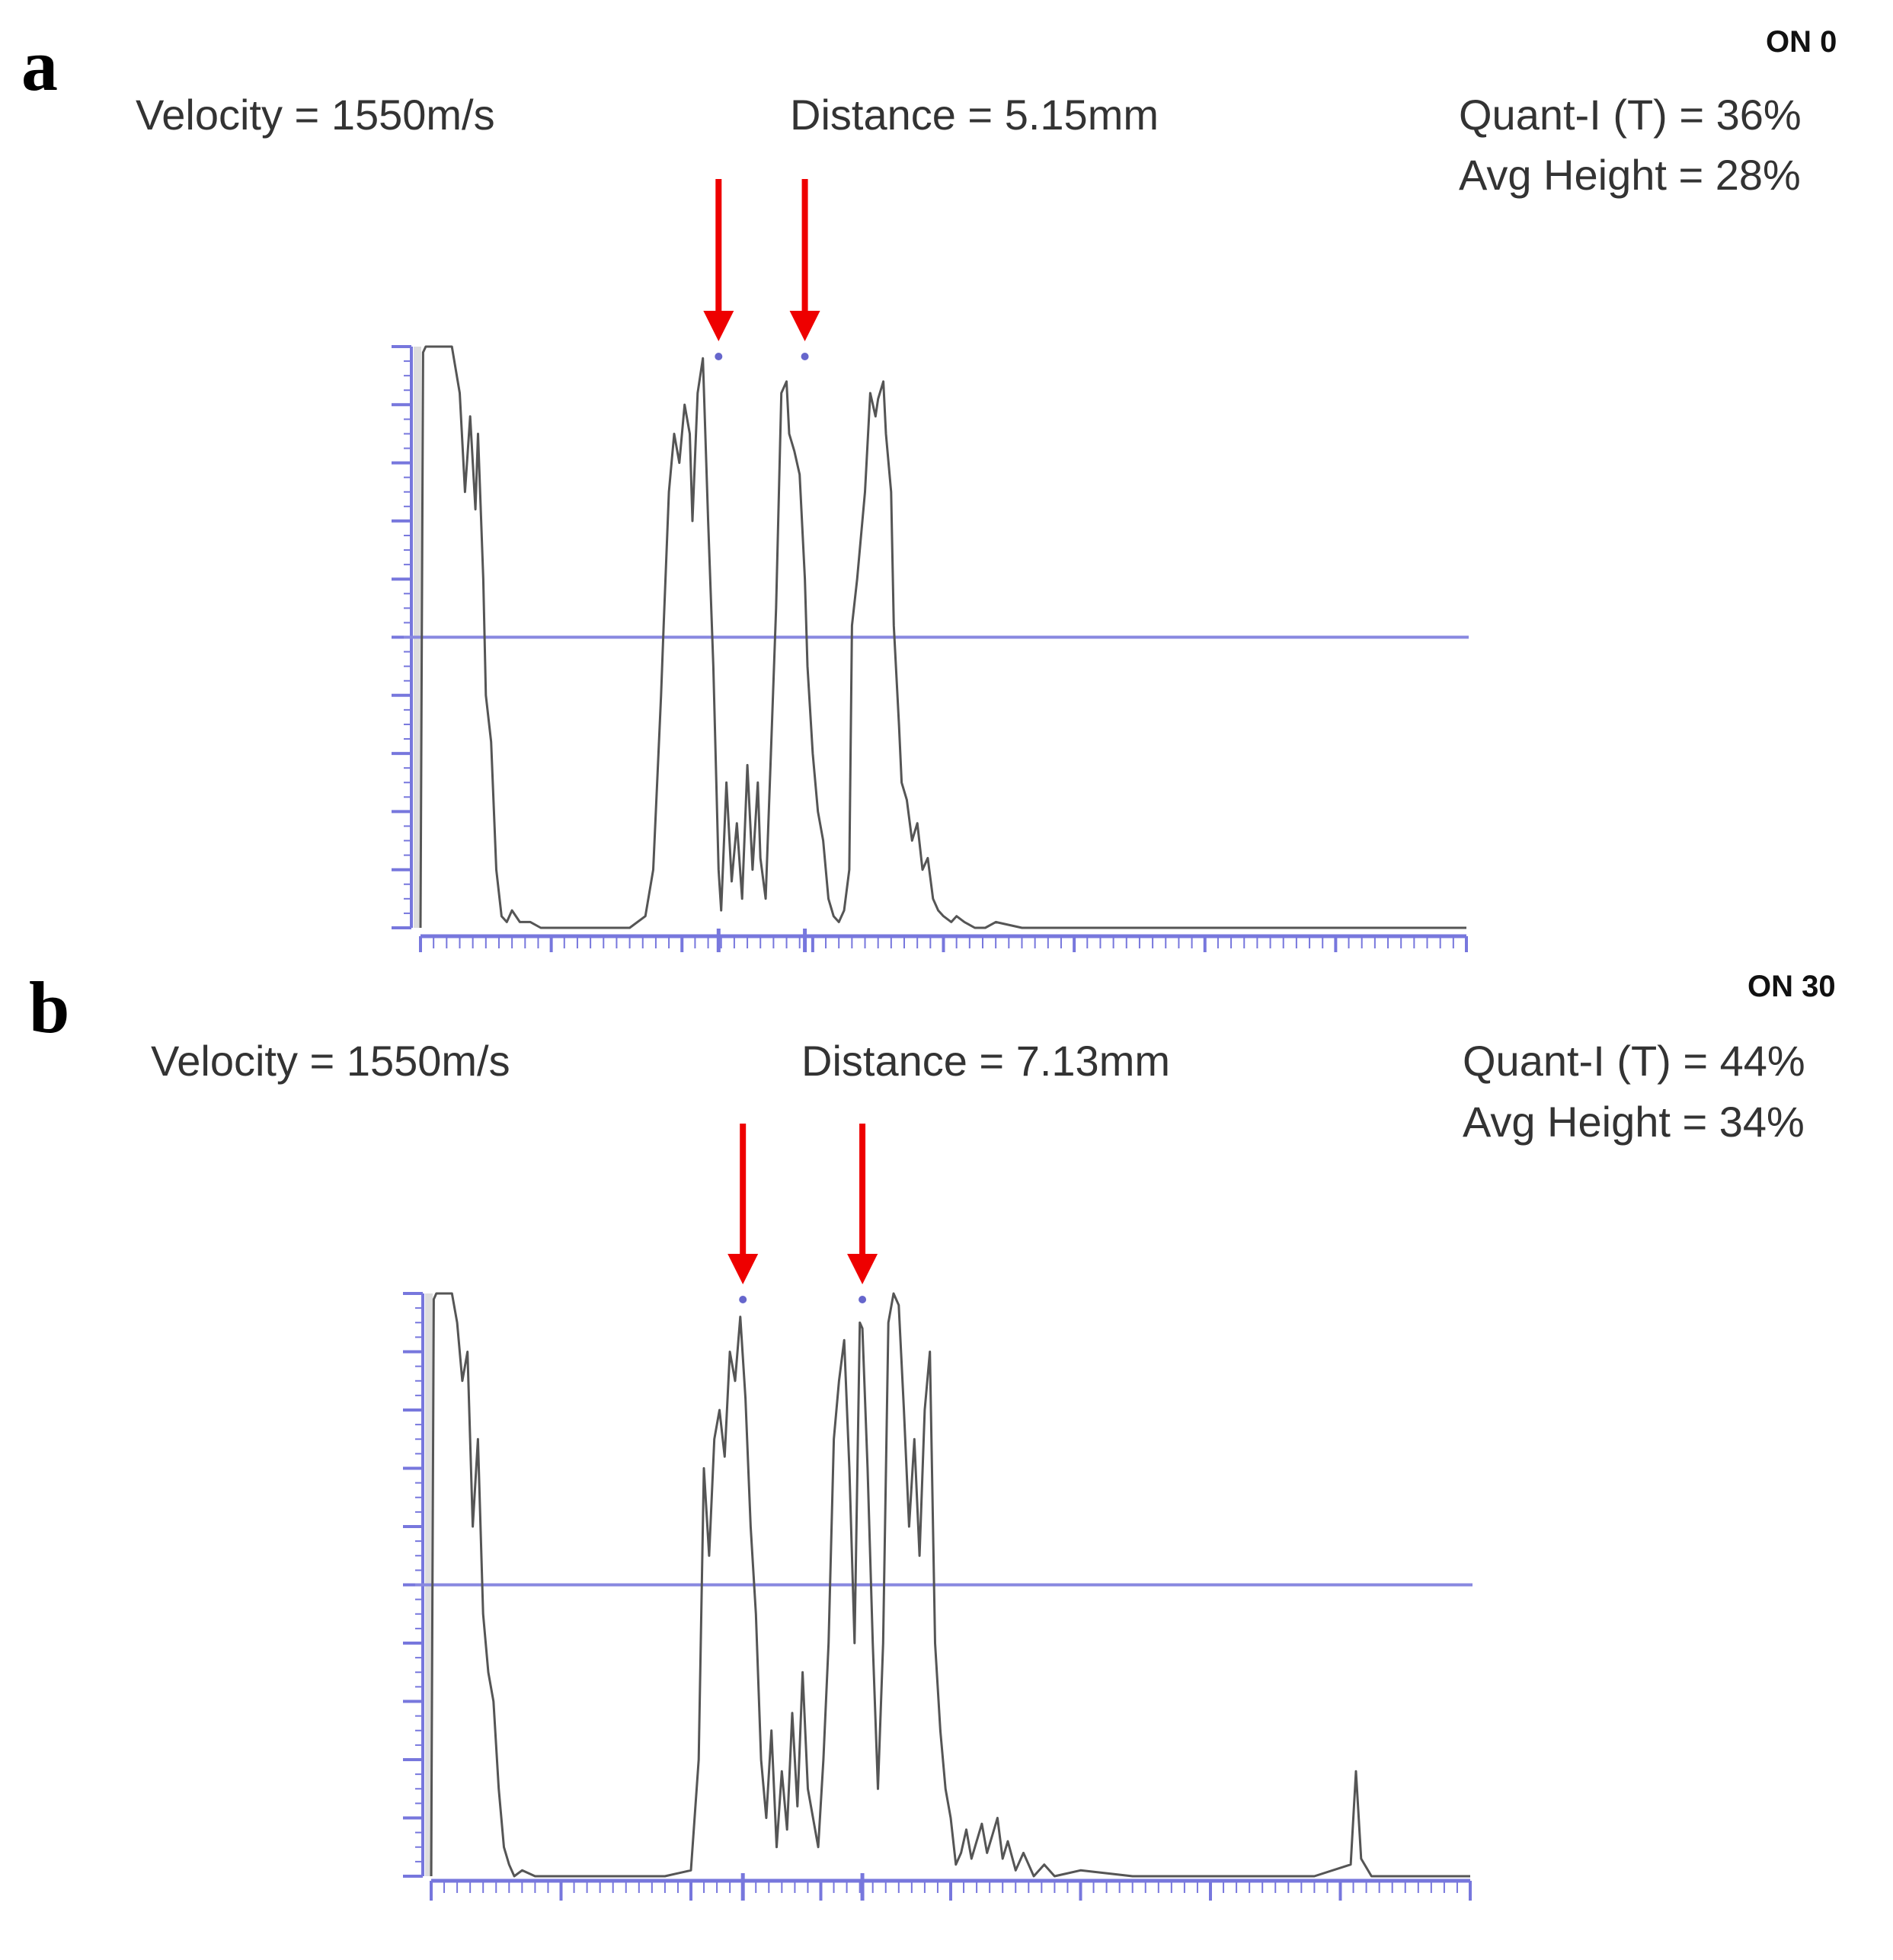 The image size is (1893, 1960). Describe the element at coordinates (49, 1007) in the screenshot. I see `panel-label: b` at that location.